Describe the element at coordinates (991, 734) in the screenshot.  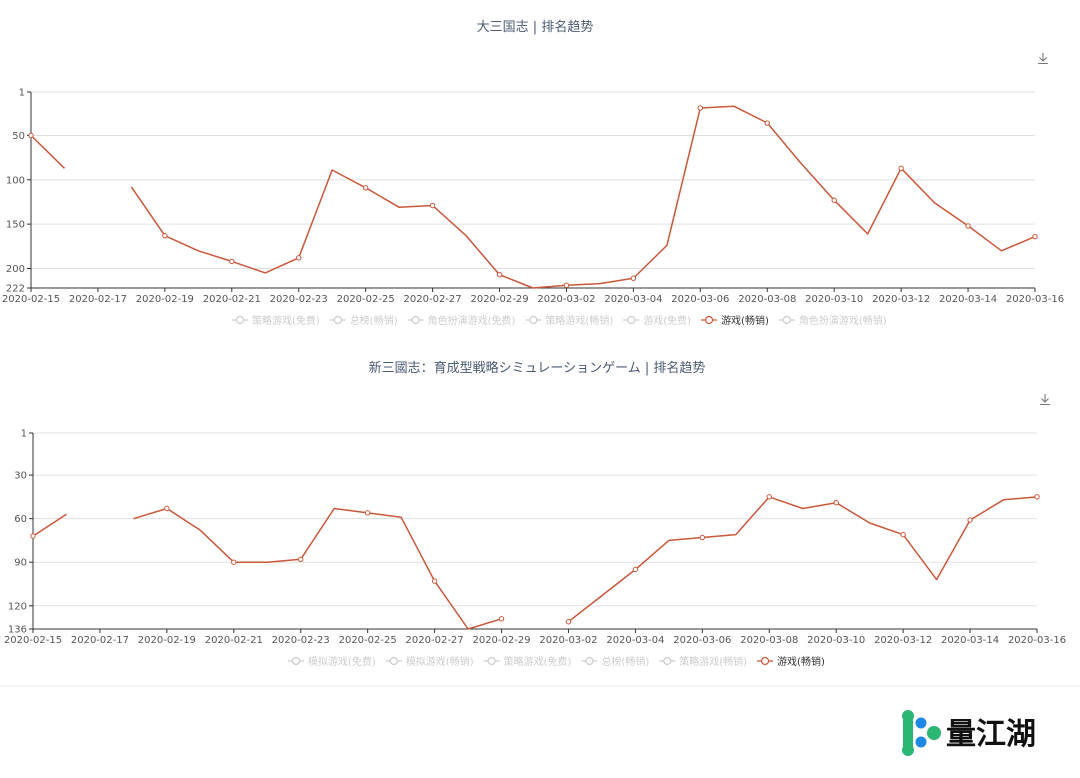
I see `brand-name: 量江湖` at that location.